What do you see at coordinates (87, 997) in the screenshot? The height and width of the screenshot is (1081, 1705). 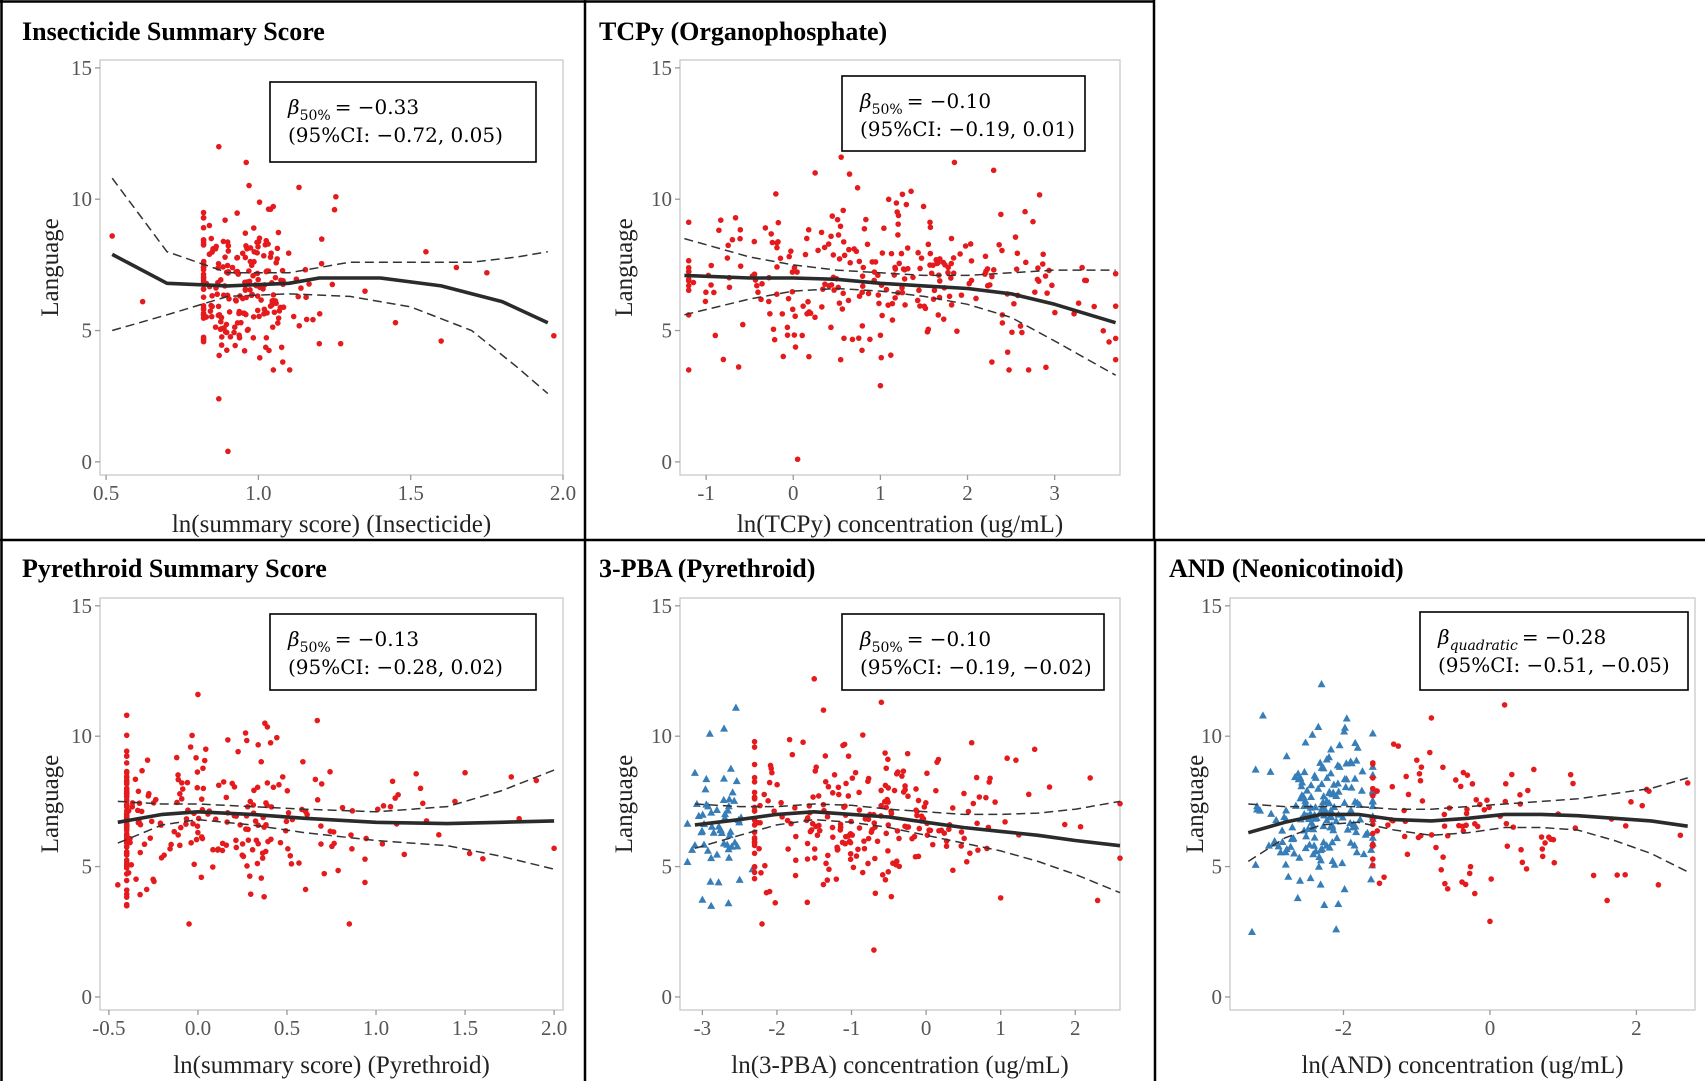 I see `y-tick-label: 0` at bounding box center [87, 997].